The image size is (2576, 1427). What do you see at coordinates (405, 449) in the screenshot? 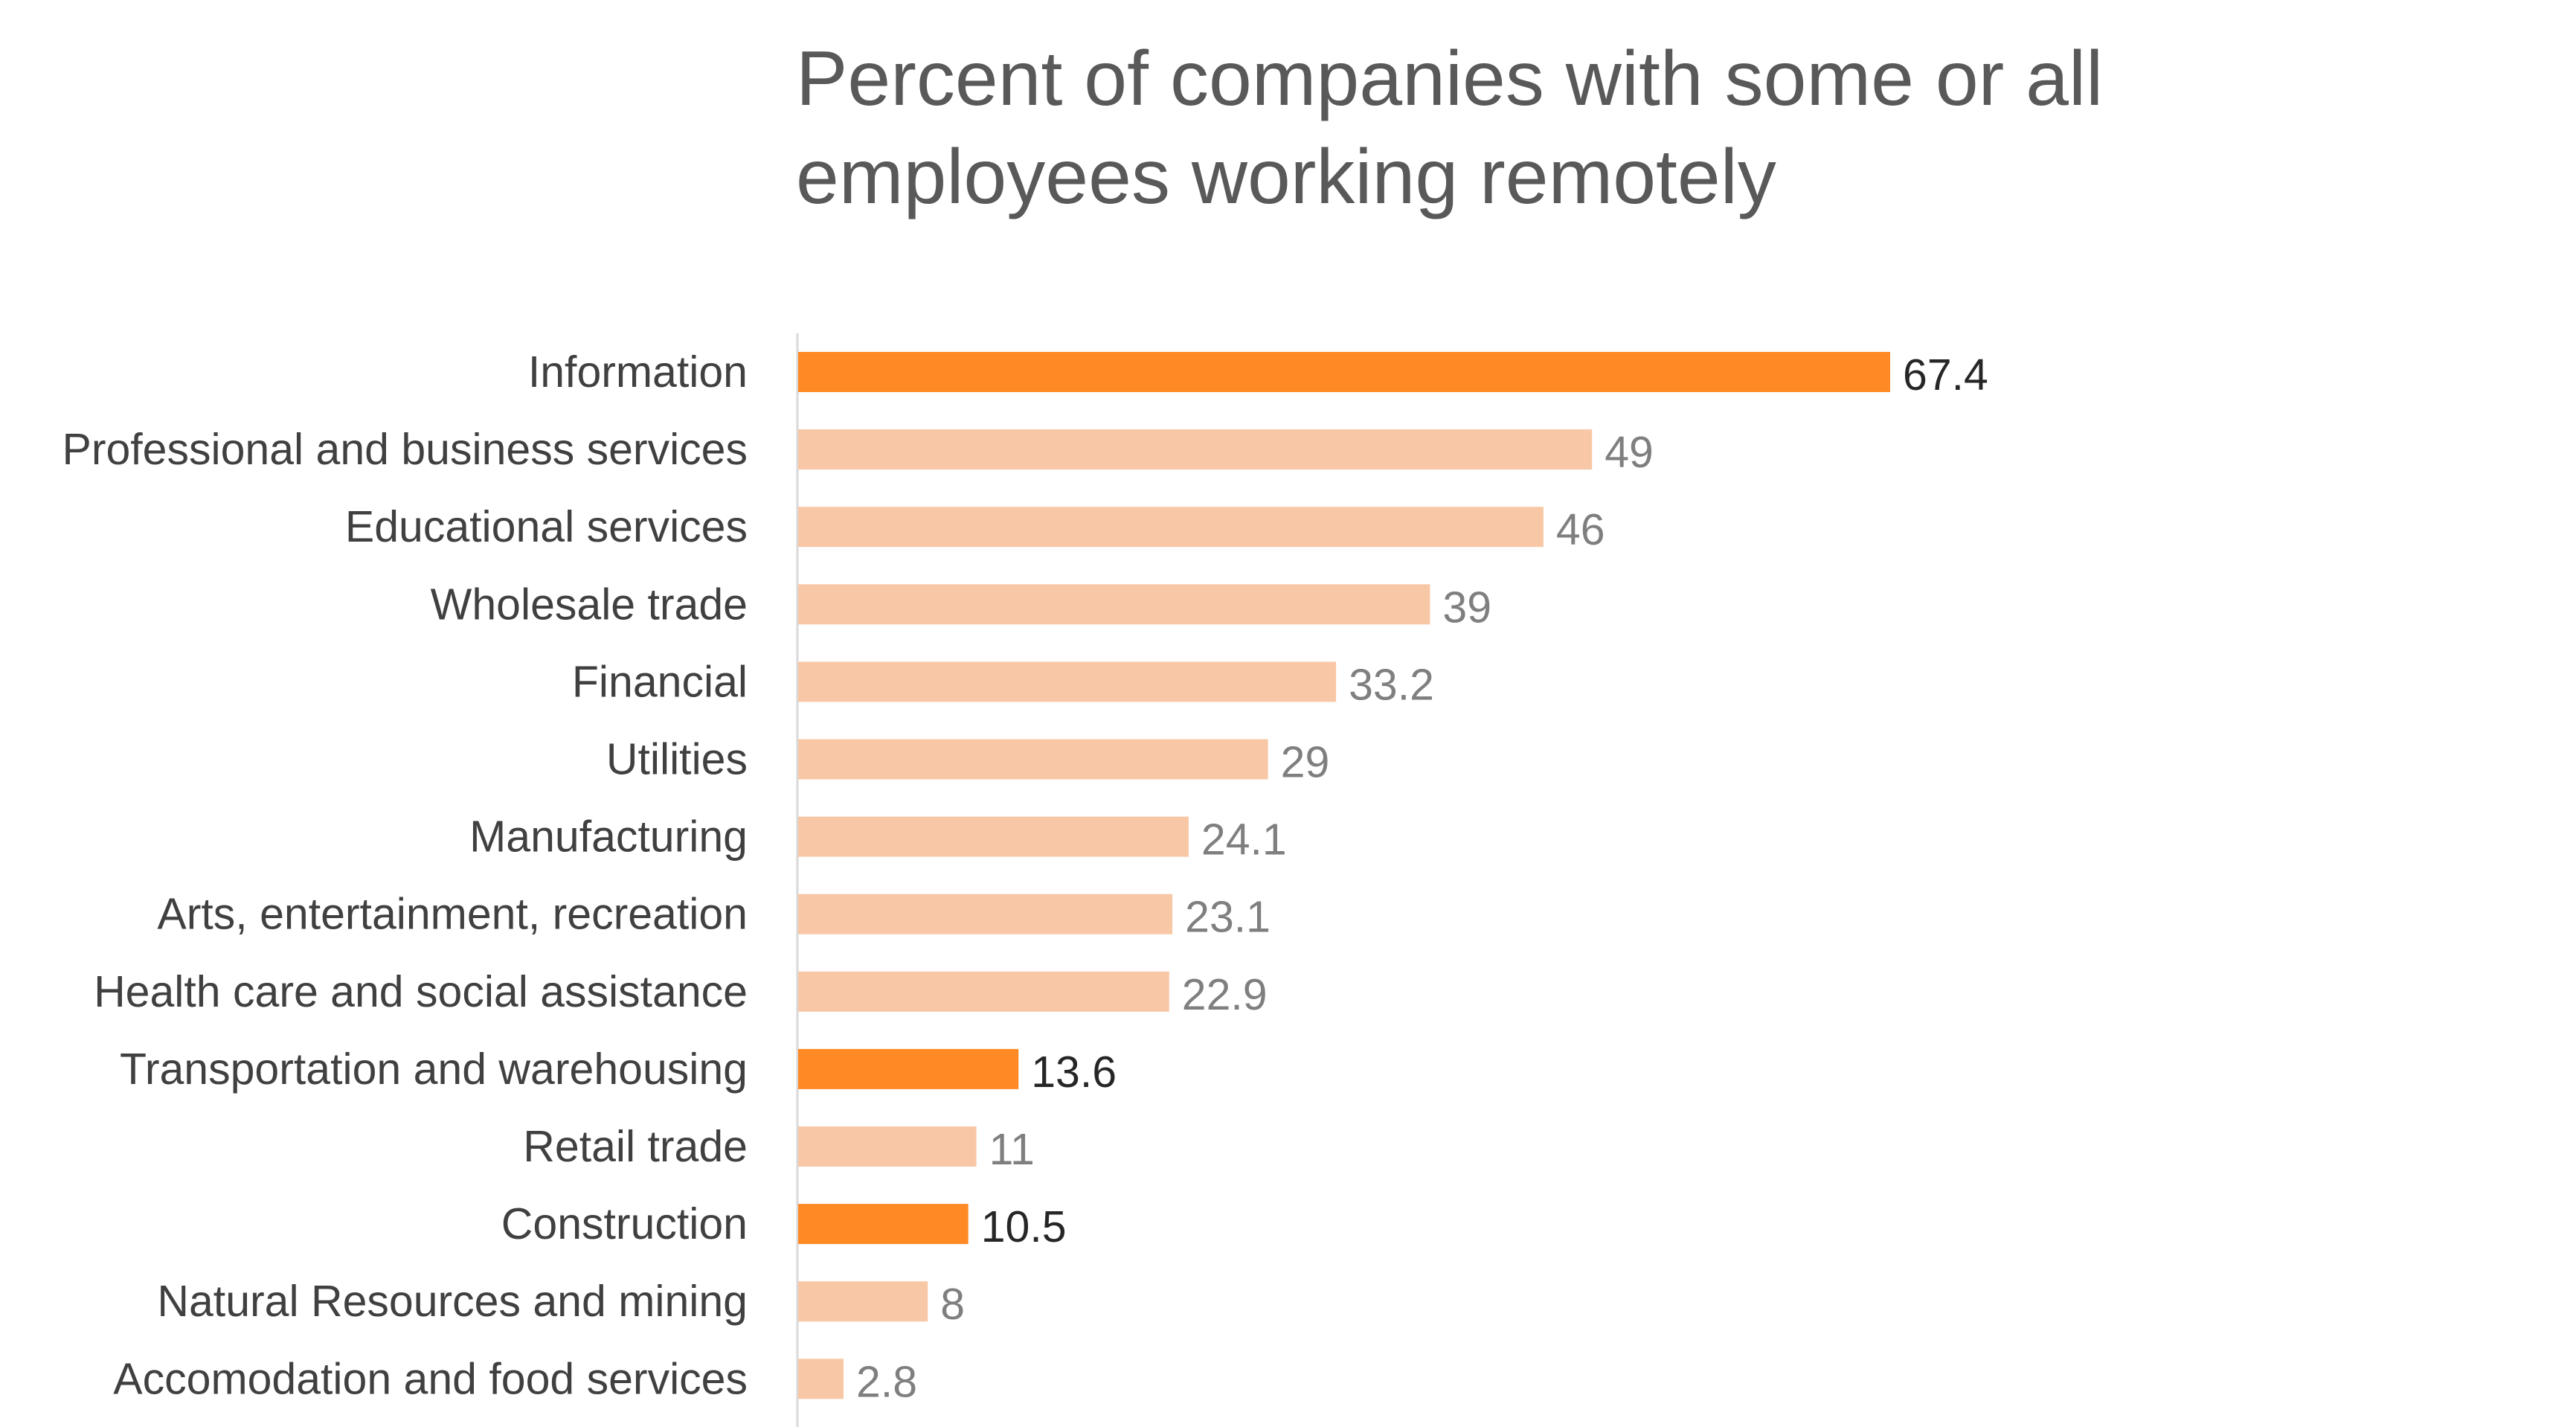
I see `category-label: Professional and business services` at bounding box center [405, 449].